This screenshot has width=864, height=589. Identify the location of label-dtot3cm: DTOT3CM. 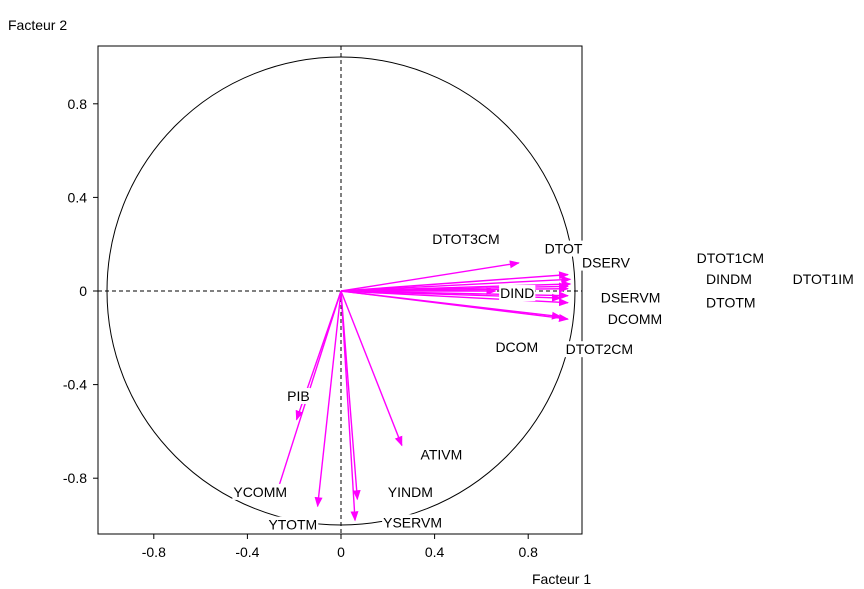
(465, 239).